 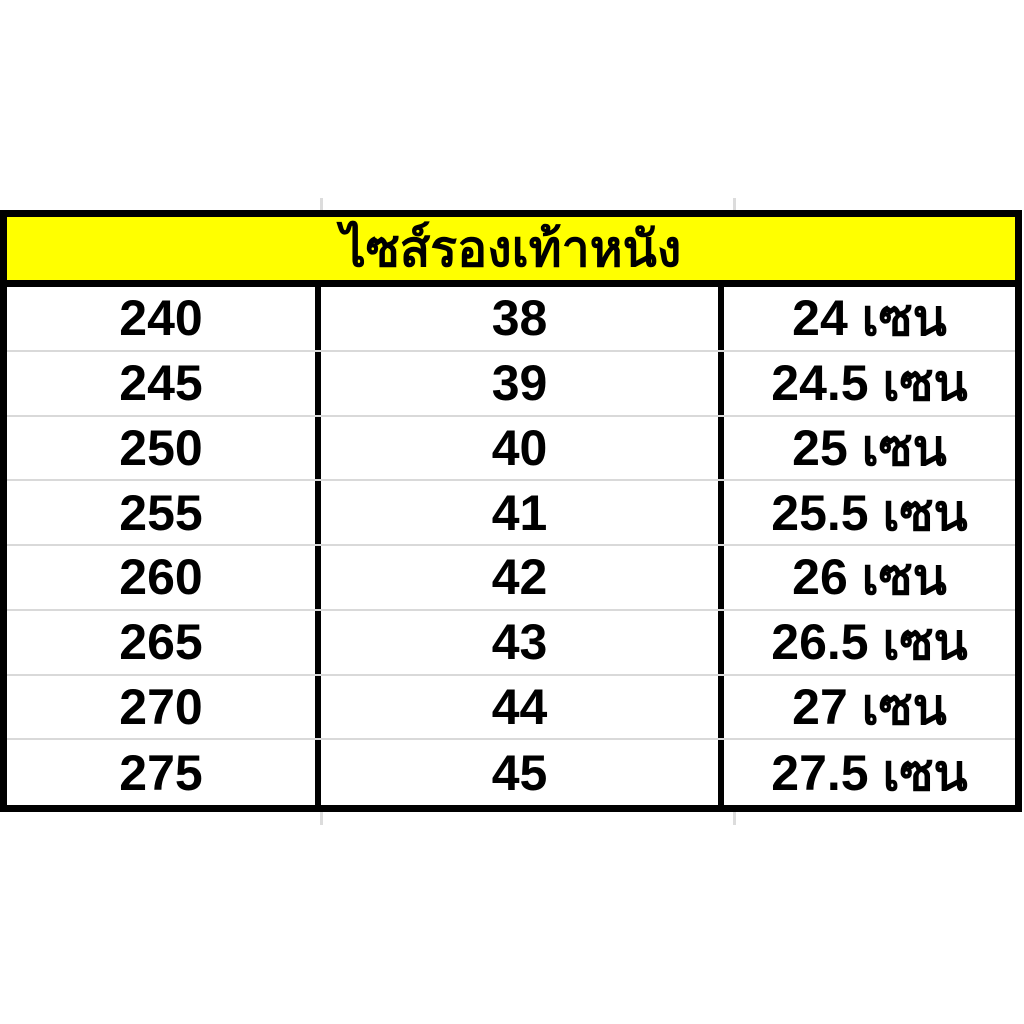 I want to click on cell-size-mm: 275, so click(x=161, y=772).